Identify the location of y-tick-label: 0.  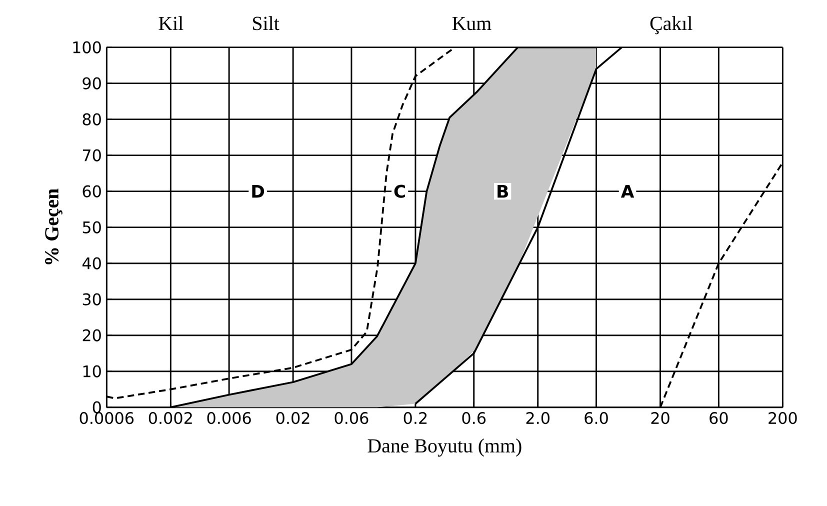
(96, 407).